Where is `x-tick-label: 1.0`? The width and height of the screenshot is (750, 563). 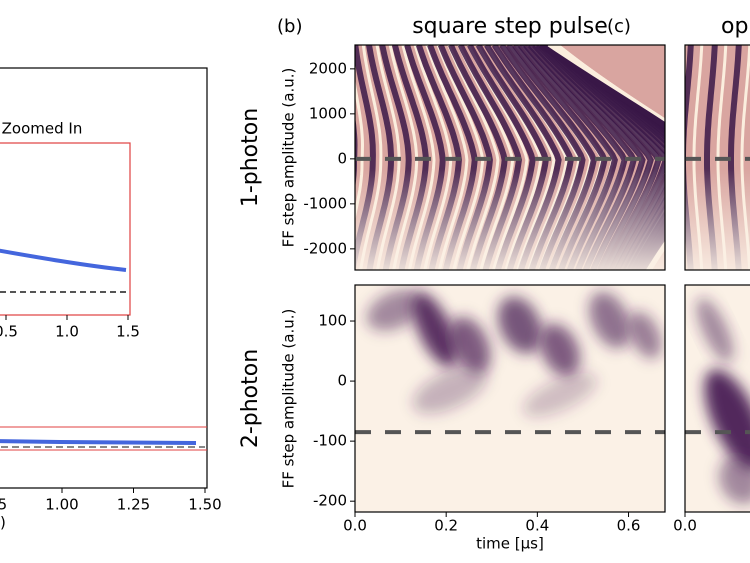
x-tick-label: 1.0 is located at coordinates (67, 332).